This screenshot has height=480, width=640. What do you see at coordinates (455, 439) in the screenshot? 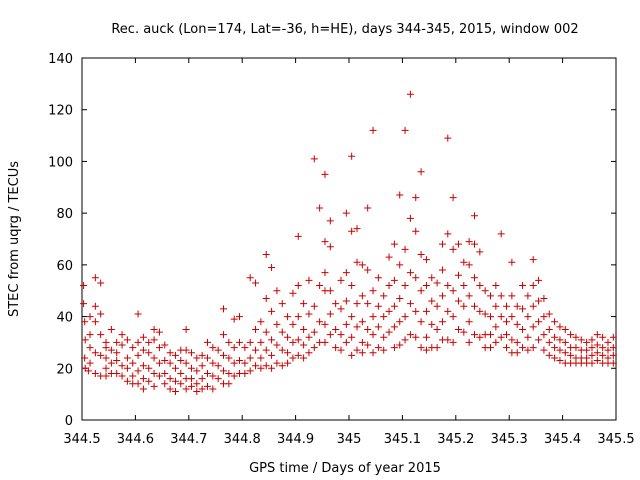
I see `x-tick-label: 345.2` at bounding box center [455, 439].